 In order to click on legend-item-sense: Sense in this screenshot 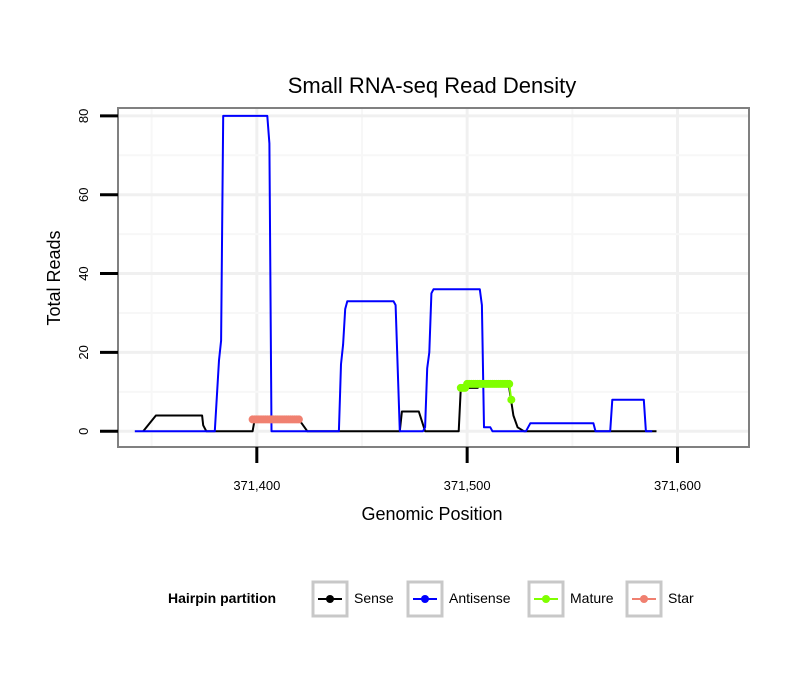, I will do `click(352, 599)`.